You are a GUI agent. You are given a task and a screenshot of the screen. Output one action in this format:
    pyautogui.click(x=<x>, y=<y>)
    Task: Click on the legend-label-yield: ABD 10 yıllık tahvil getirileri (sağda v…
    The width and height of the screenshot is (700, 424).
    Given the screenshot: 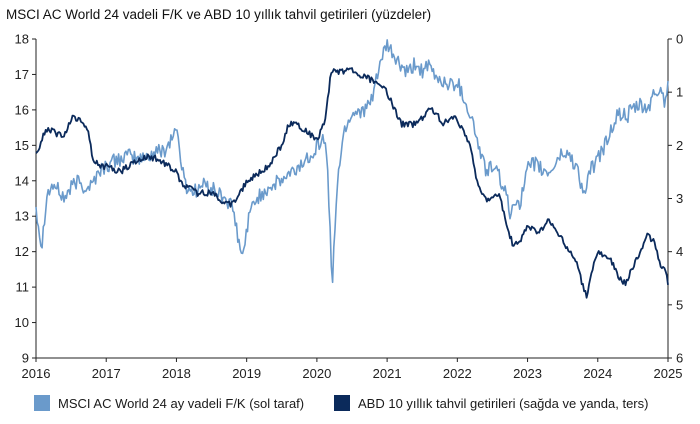 What is the action you would take?
    pyautogui.click(x=503, y=403)
    